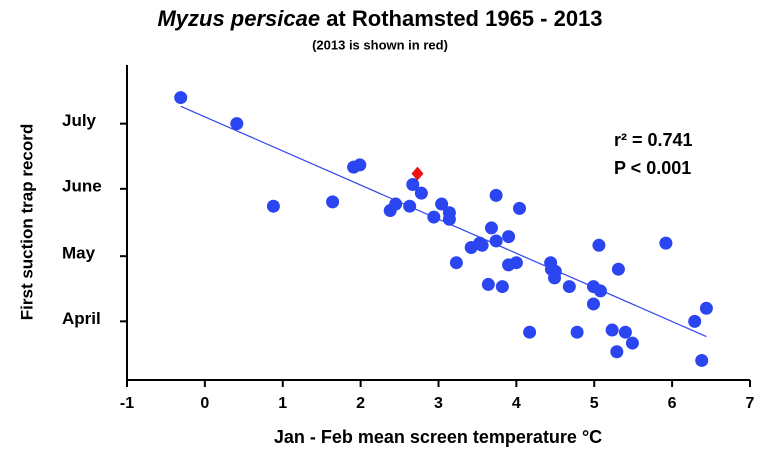  Describe the element at coordinates (652, 168) in the screenshot. I see `annotation: P < 0.001` at that location.